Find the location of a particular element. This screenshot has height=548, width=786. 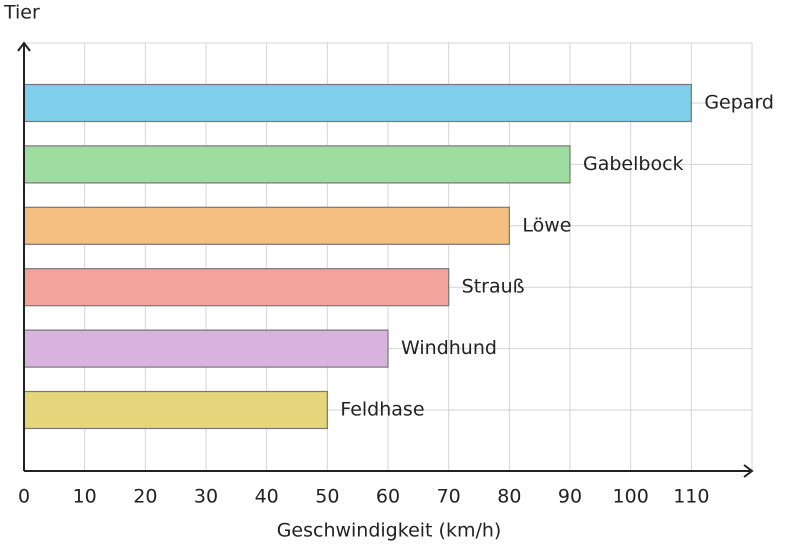

x-tick-label: 80 is located at coordinates (509, 497).